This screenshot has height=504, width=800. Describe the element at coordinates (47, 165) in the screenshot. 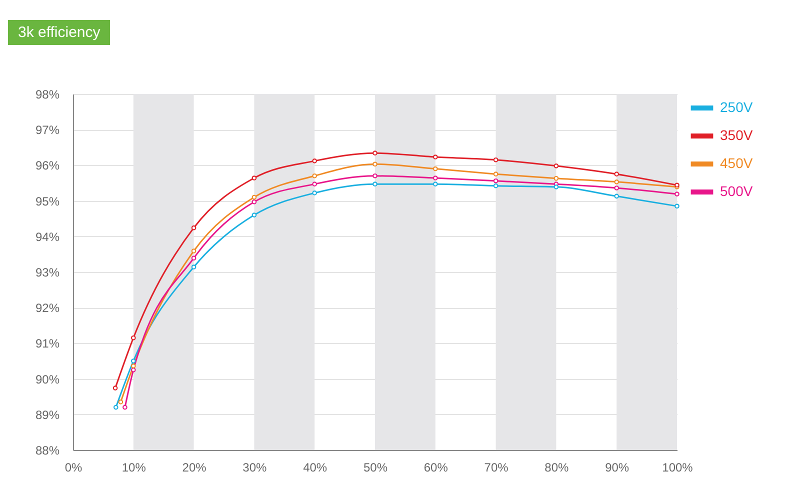

I see `y-tick-label: 96%` at that location.